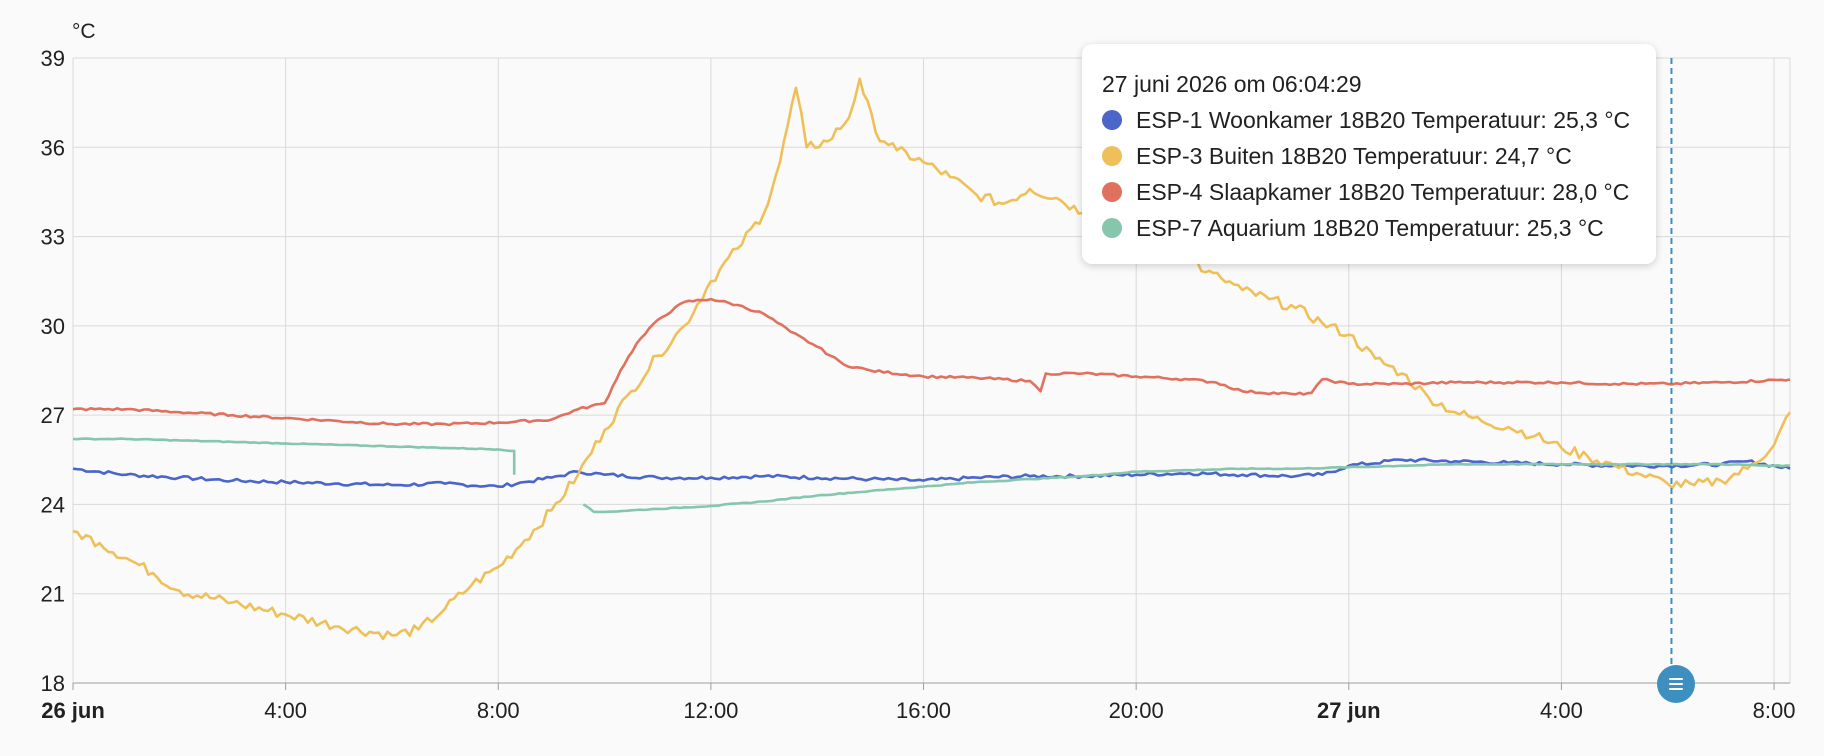 The width and height of the screenshot is (1824, 756). Describe the element at coordinates (1354, 156) in the screenshot. I see `tooltip-row-text: ESP-3 Buiten 18B20 Temperatuur: 24,7 °C` at that location.